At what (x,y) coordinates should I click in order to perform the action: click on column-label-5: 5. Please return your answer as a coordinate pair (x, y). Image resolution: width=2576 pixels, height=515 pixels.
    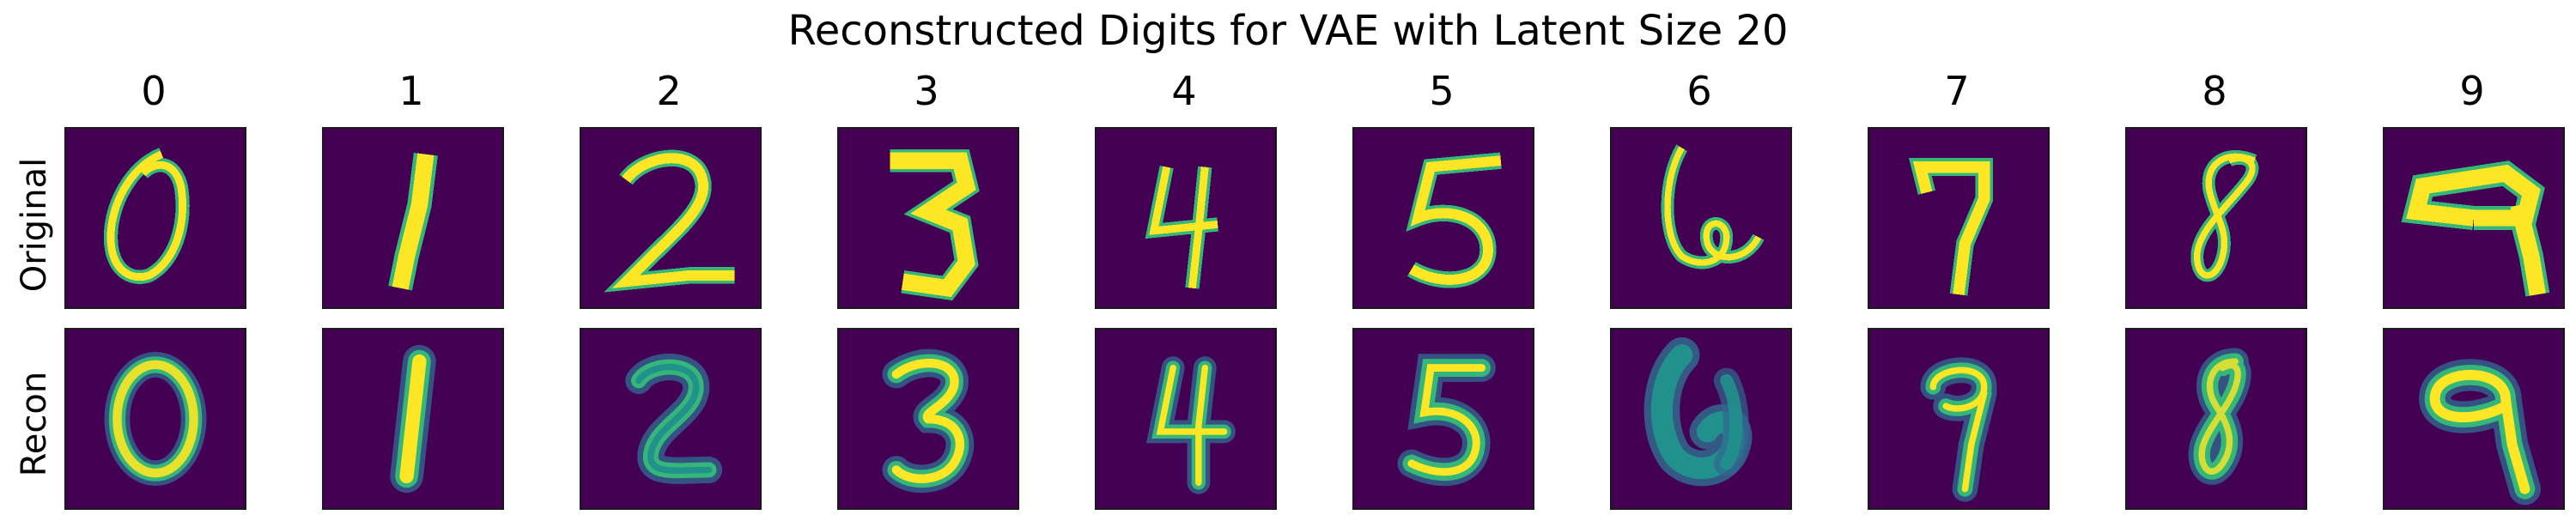
    Looking at the image, I should click on (1442, 91).